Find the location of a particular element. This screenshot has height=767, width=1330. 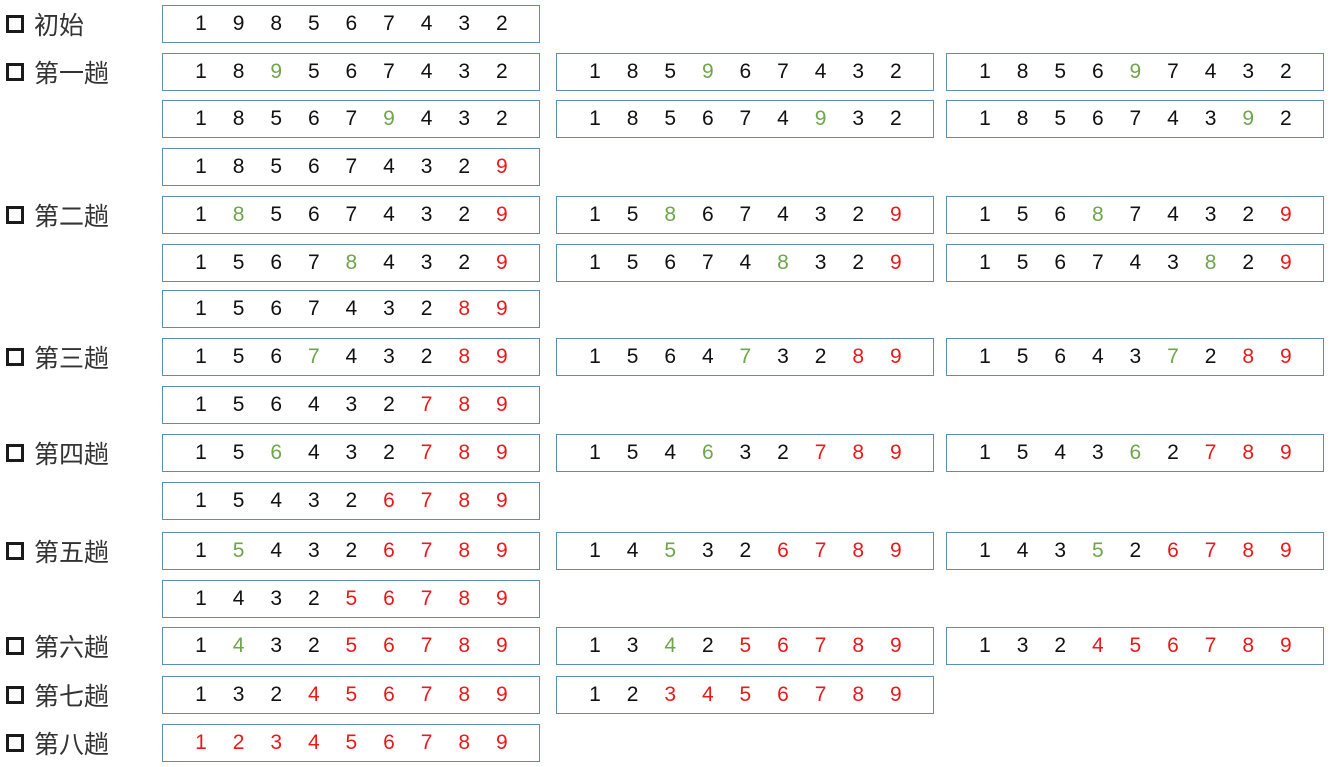

array-state-box: 1 4 3 5 2 6 7 8 9 is located at coordinates (1135, 551).